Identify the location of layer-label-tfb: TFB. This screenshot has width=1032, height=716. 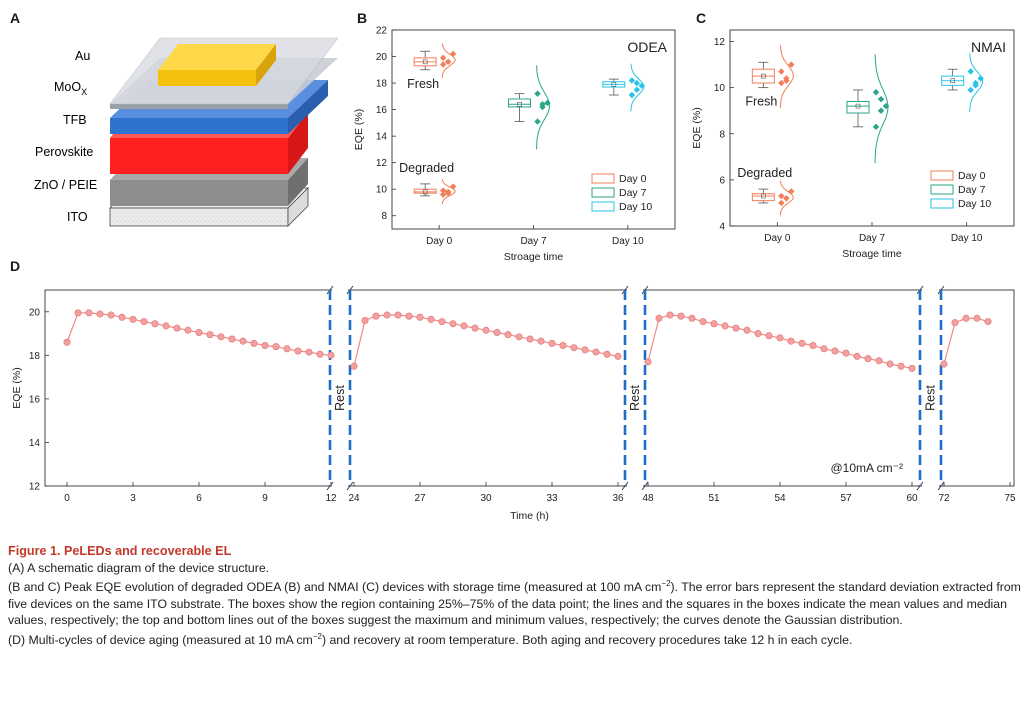
(75, 120).